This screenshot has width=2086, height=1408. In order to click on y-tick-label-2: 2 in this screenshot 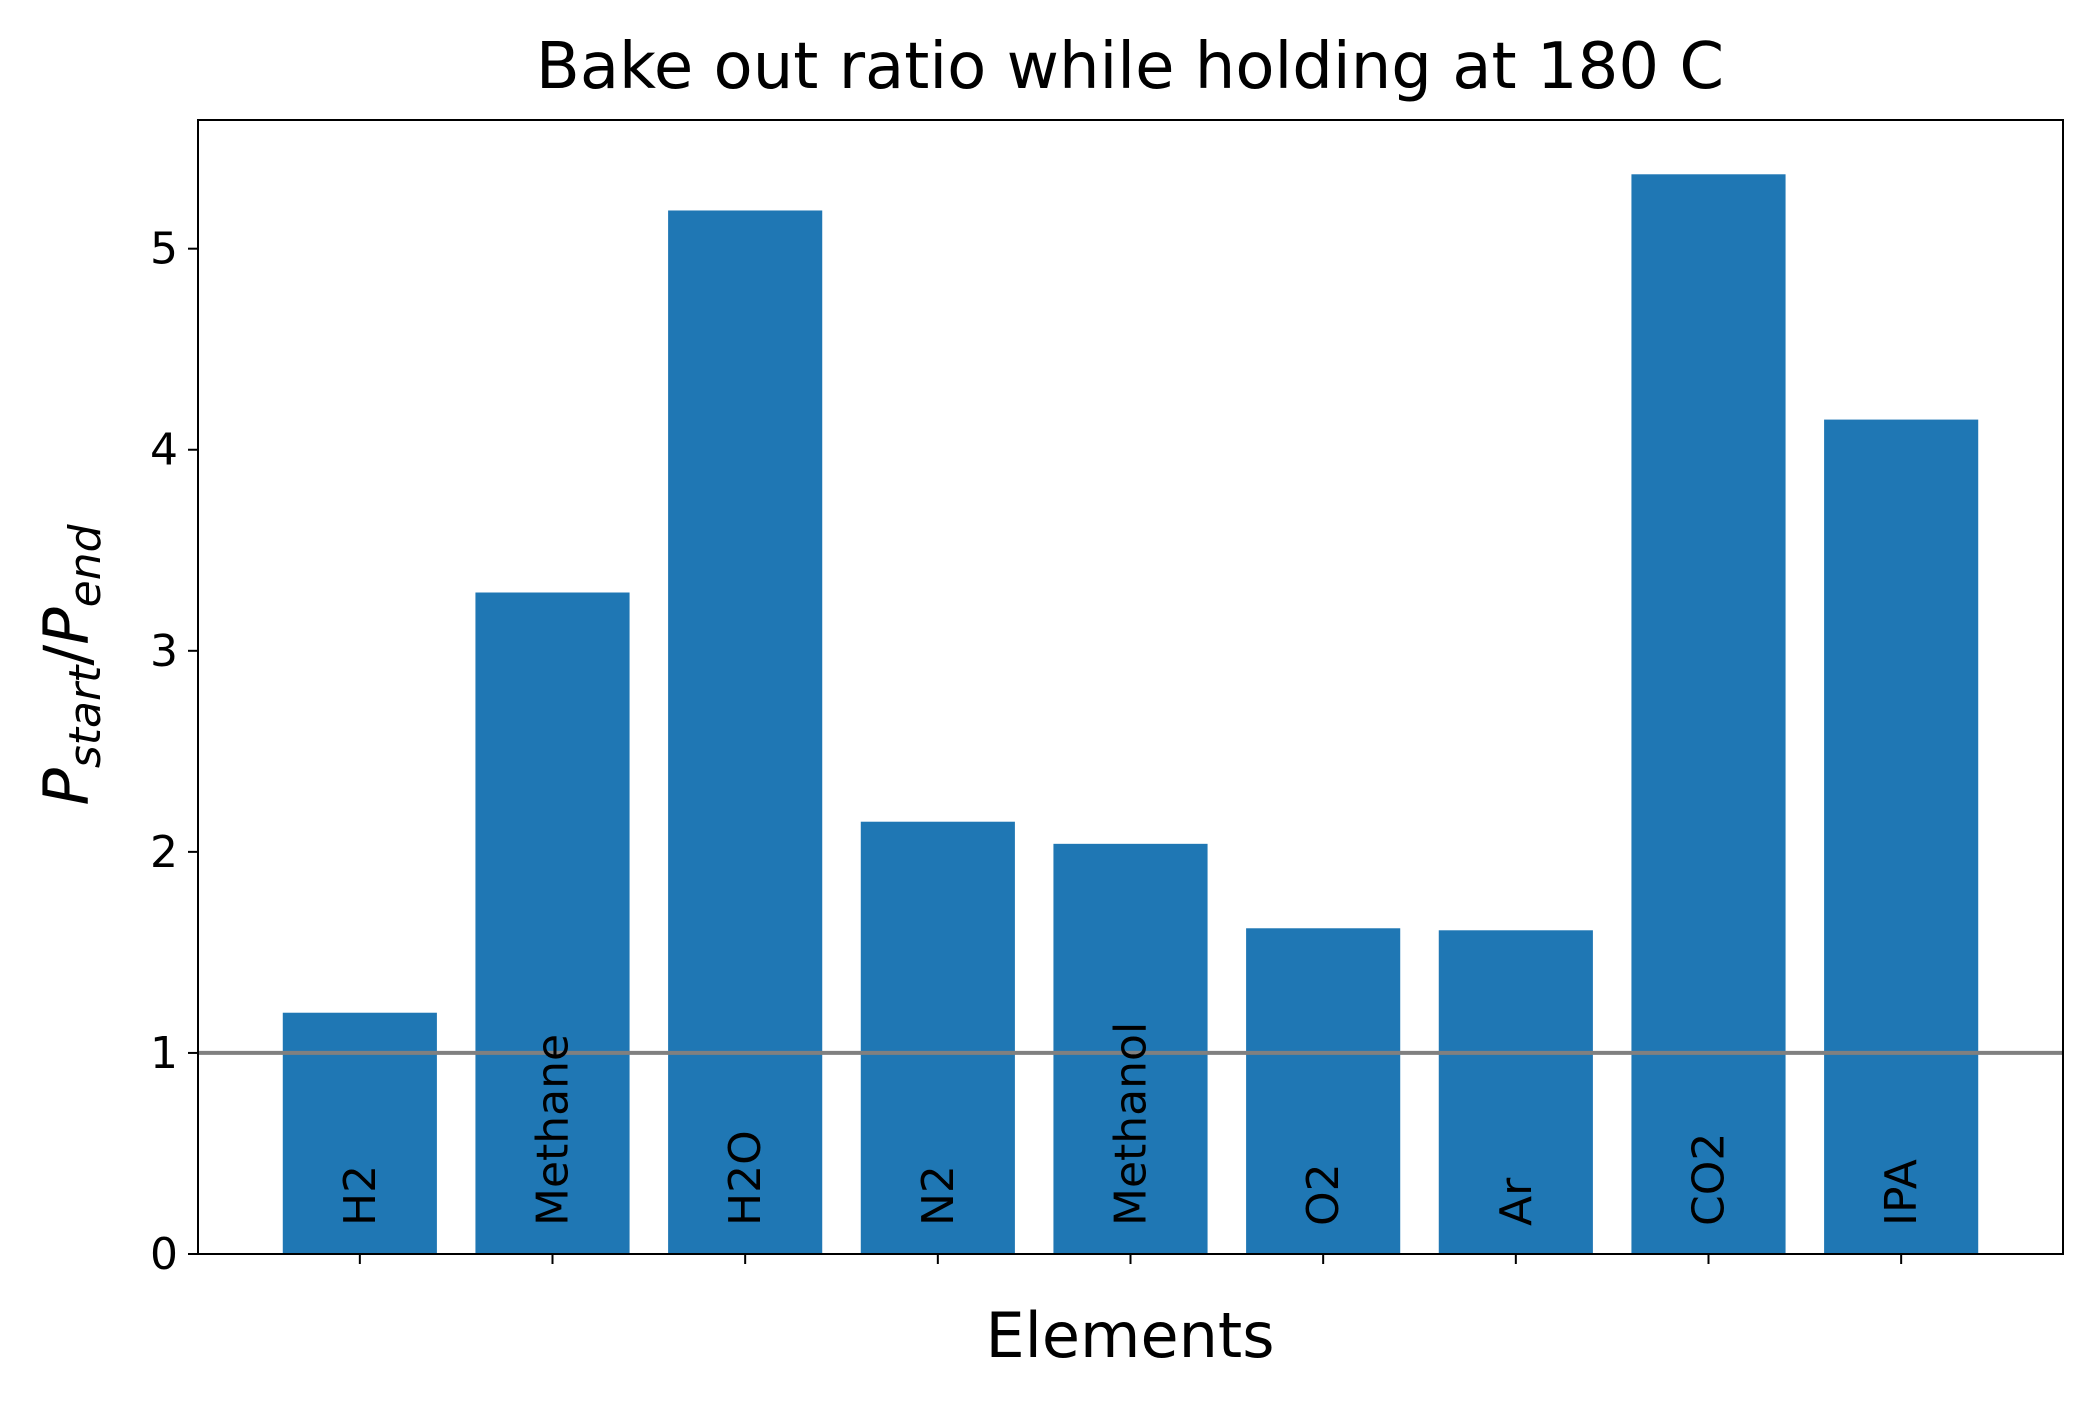, I will do `click(164, 852)`.